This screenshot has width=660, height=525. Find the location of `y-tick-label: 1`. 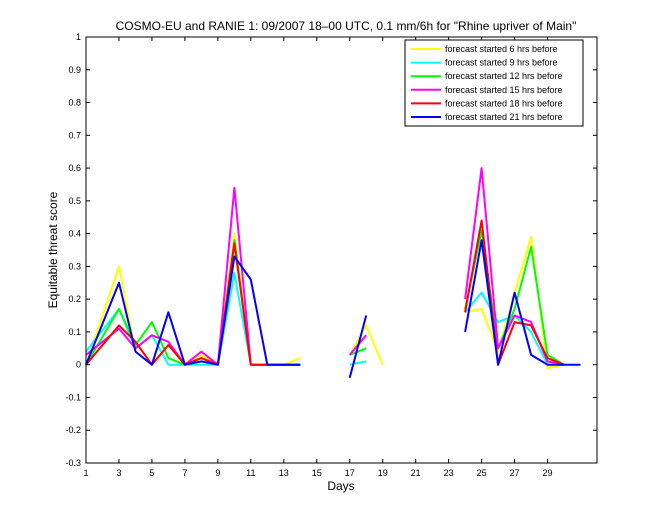

y-tick-label: 1 is located at coordinates (78, 37).